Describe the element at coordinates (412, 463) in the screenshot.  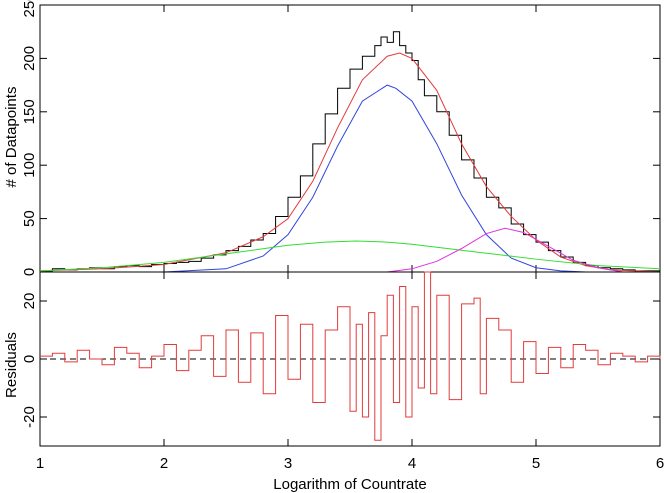
I see `x-tick-label: 4` at that location.